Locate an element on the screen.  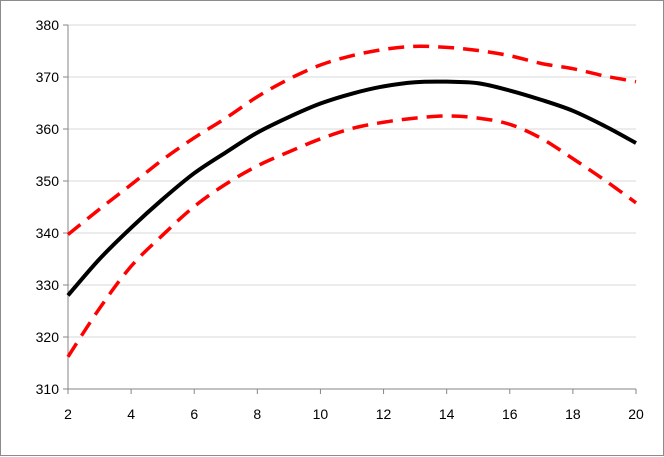
y-tick-label-360: 360 is located at coordinates (48, 129).